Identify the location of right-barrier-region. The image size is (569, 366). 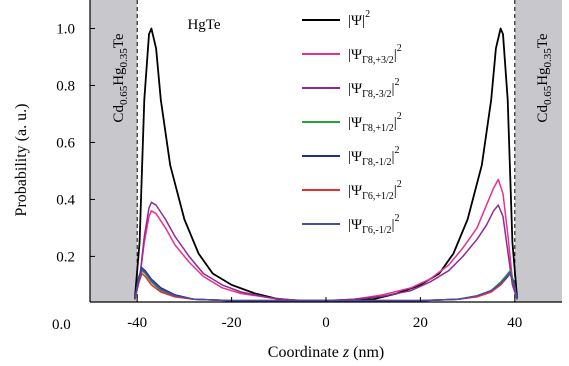
(538, 151).